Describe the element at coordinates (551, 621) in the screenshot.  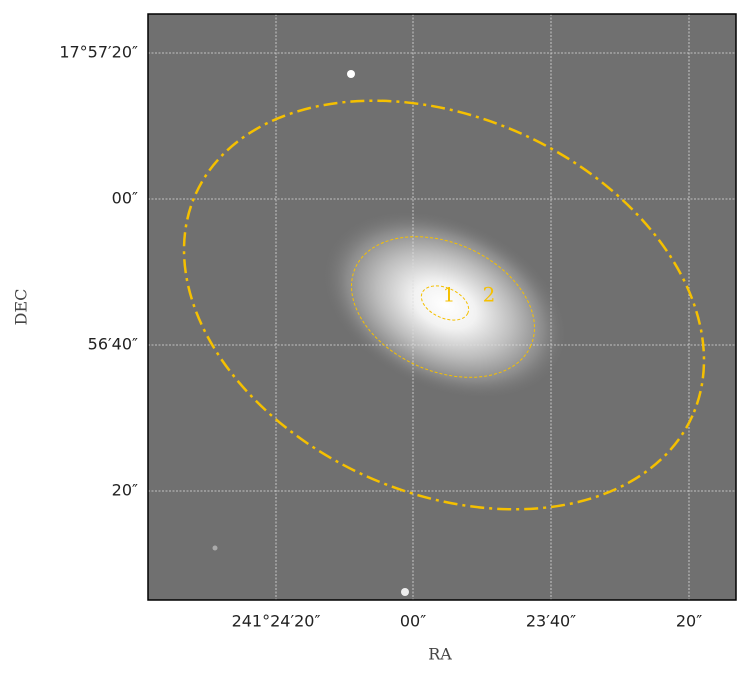
I see `x-tick-label: 23′40″` at that location.